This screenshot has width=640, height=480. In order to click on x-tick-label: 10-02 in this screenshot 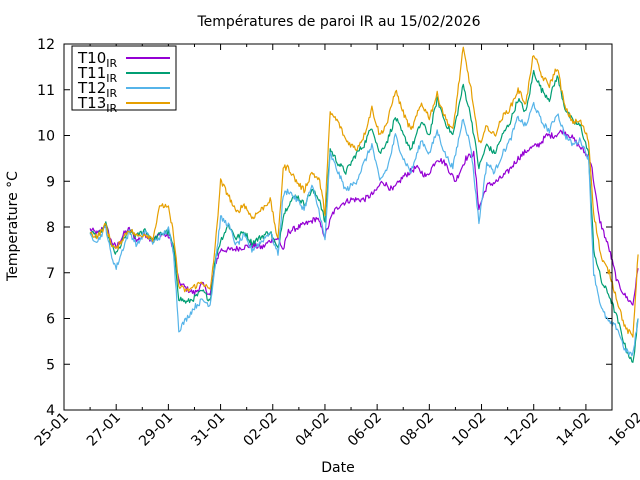, I will do `click(469, 430)`.